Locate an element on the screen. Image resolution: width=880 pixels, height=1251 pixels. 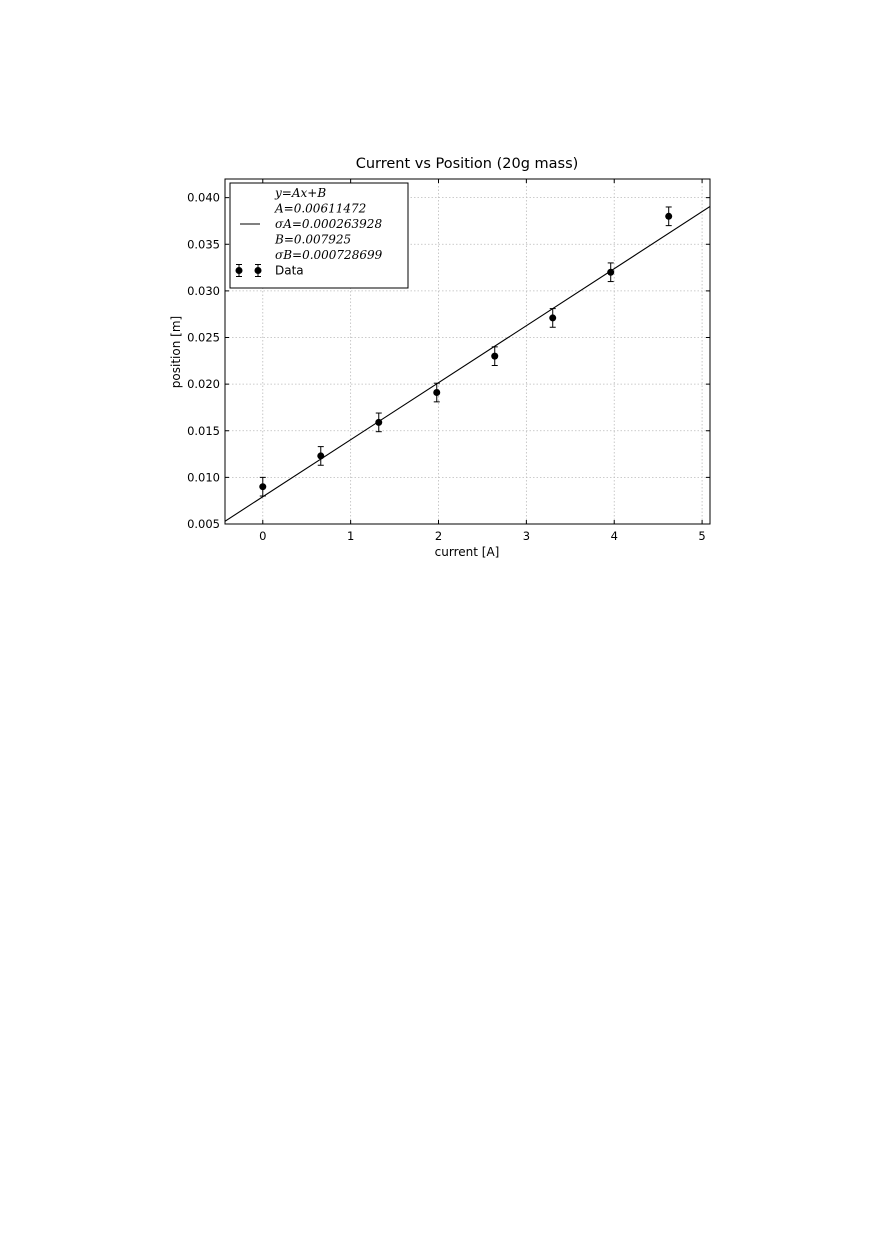
y-tick-label: 0.010 is located at coordinates (203, 477).